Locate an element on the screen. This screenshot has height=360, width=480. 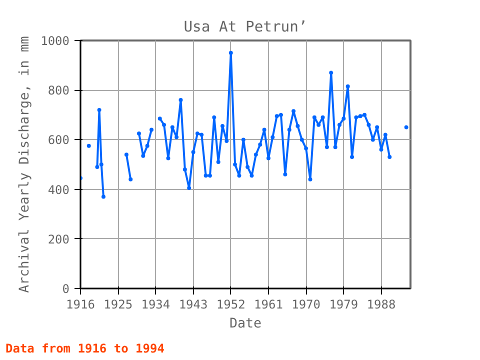
y-tick-label: 0 is located at coordinates (66, 289).